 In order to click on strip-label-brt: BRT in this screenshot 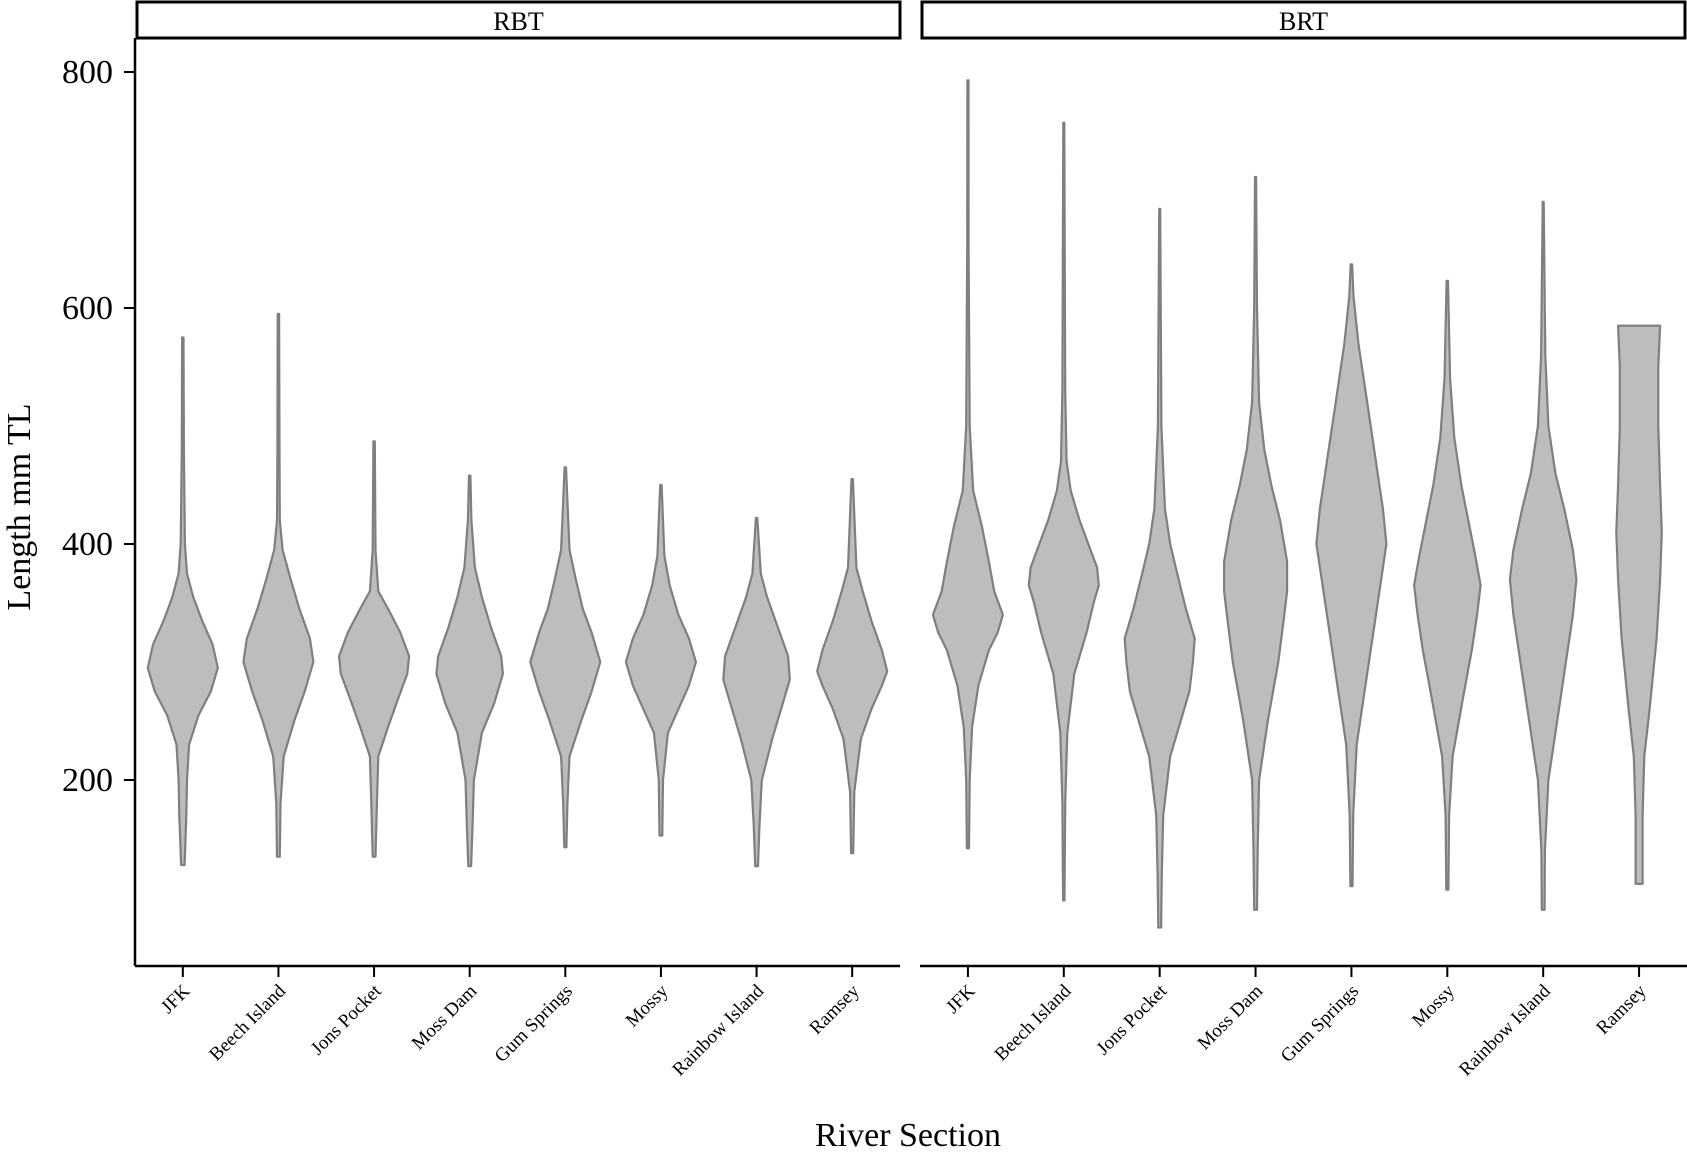, I will do `click(1303, 21)`.